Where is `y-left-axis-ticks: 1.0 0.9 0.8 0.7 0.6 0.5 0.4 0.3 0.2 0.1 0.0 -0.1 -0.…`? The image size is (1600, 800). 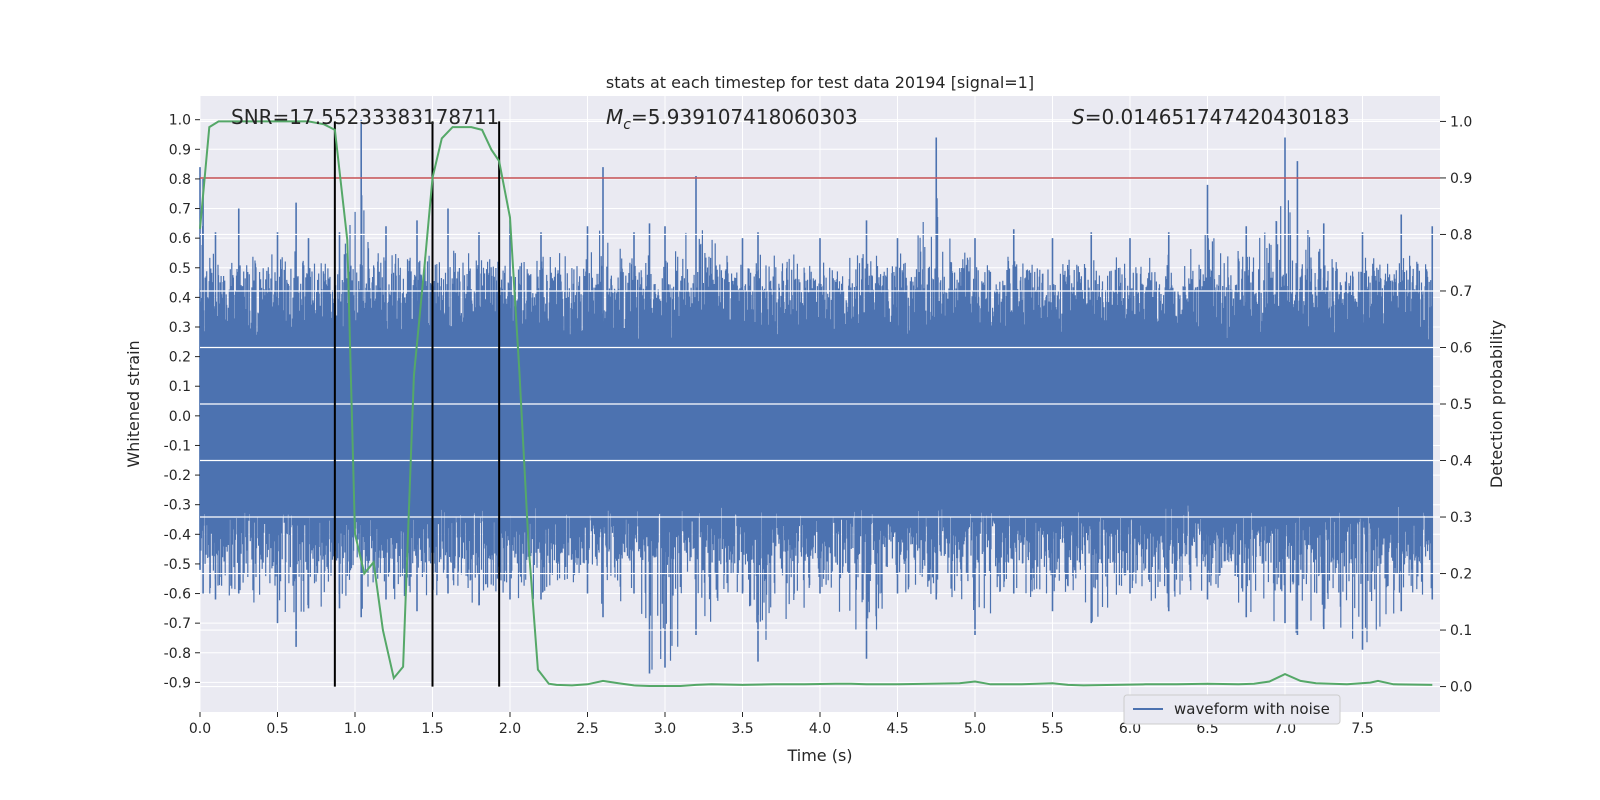 y-left-axis-ticks: 1.0 0.9 0.8 0.7 0.6 0.5 0.4 0.3 0.2 0.1 0.0 -0.1 -0.… is located at coordinates (182, 402).